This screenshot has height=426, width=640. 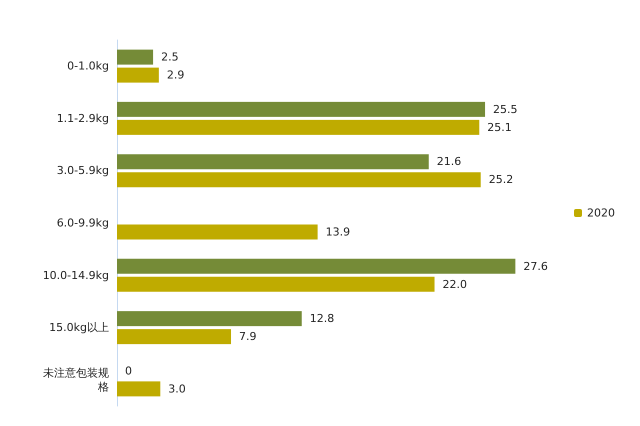 I want to click on data-label: 25.2, so click(x=501, y=179).